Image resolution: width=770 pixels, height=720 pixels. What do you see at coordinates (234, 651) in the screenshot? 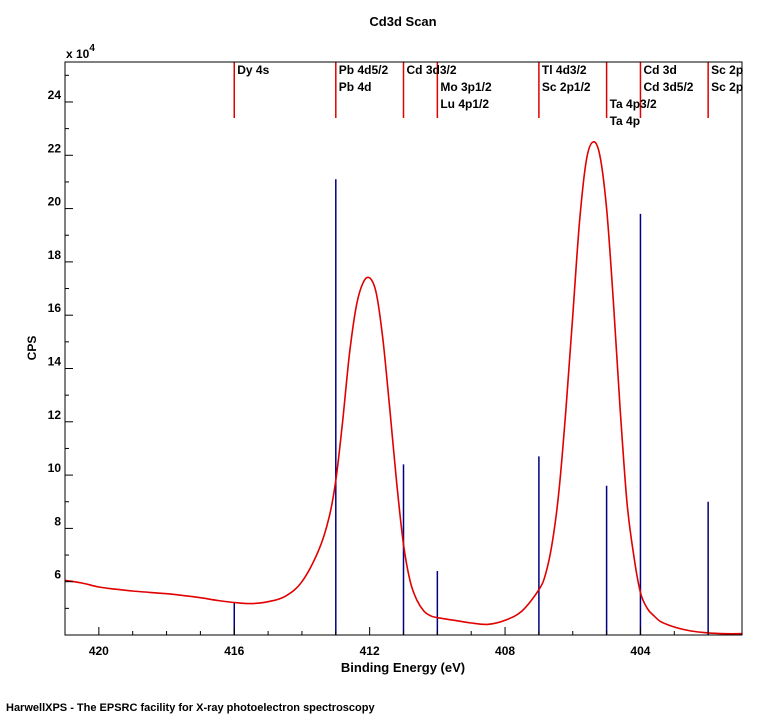
I see `x-tick-label: 416` at bounding box center [234, 651].